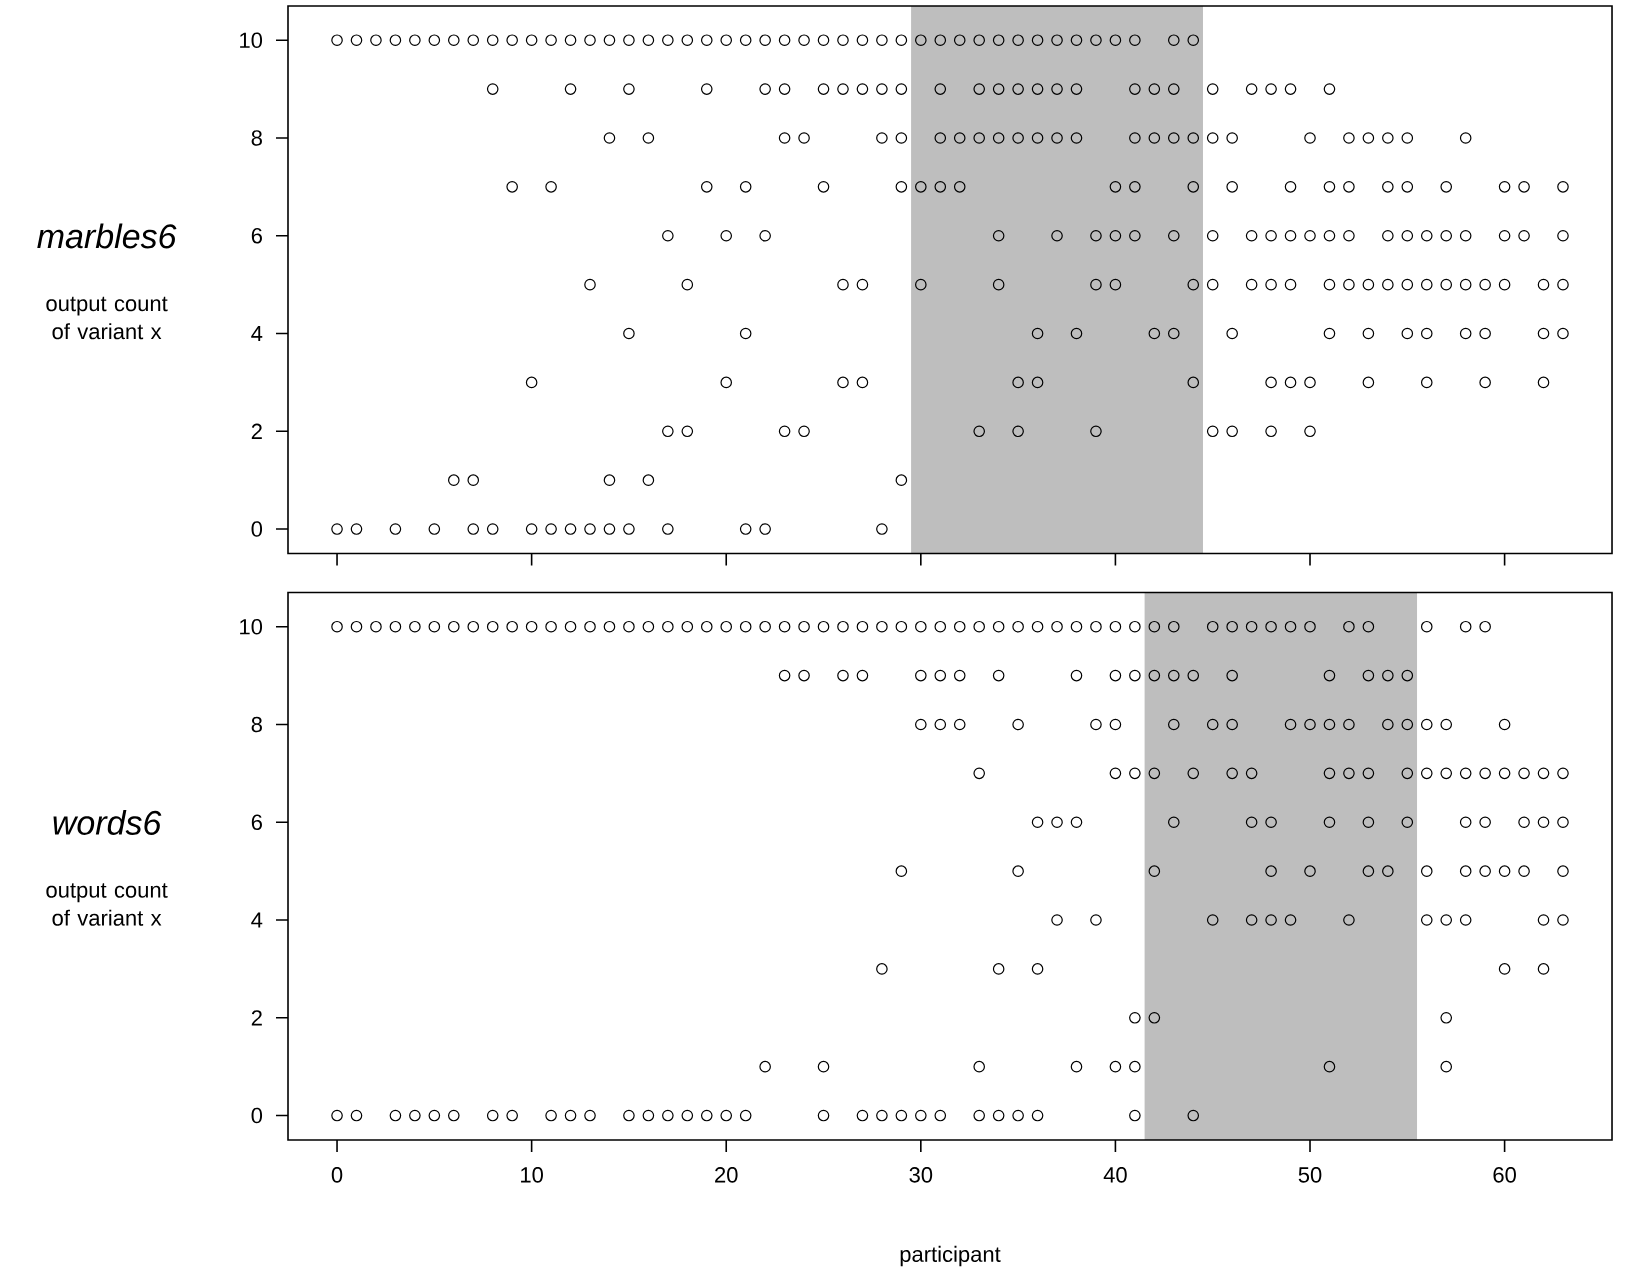  Describe the element at coordinates (950, 1256) in the screenshot. I see `x-axis-title: participant` at that location.